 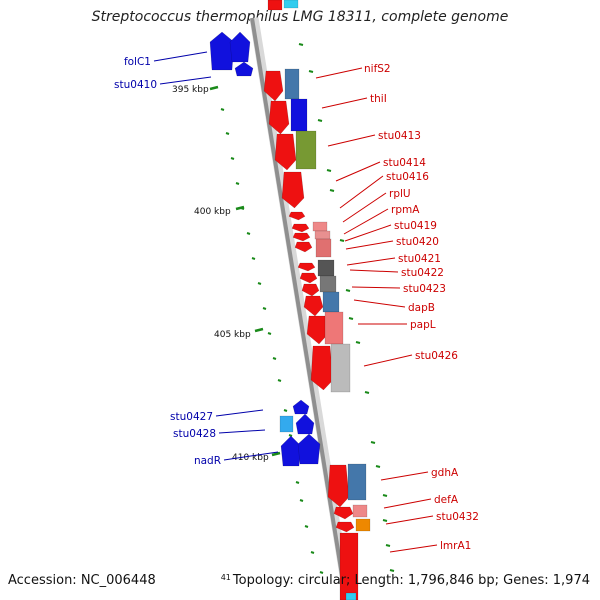 What do you see at coordinates (190, 90) in the screenshot?
I see `scale-tick-label: 395 kbp` at bounding box center [190, 90].